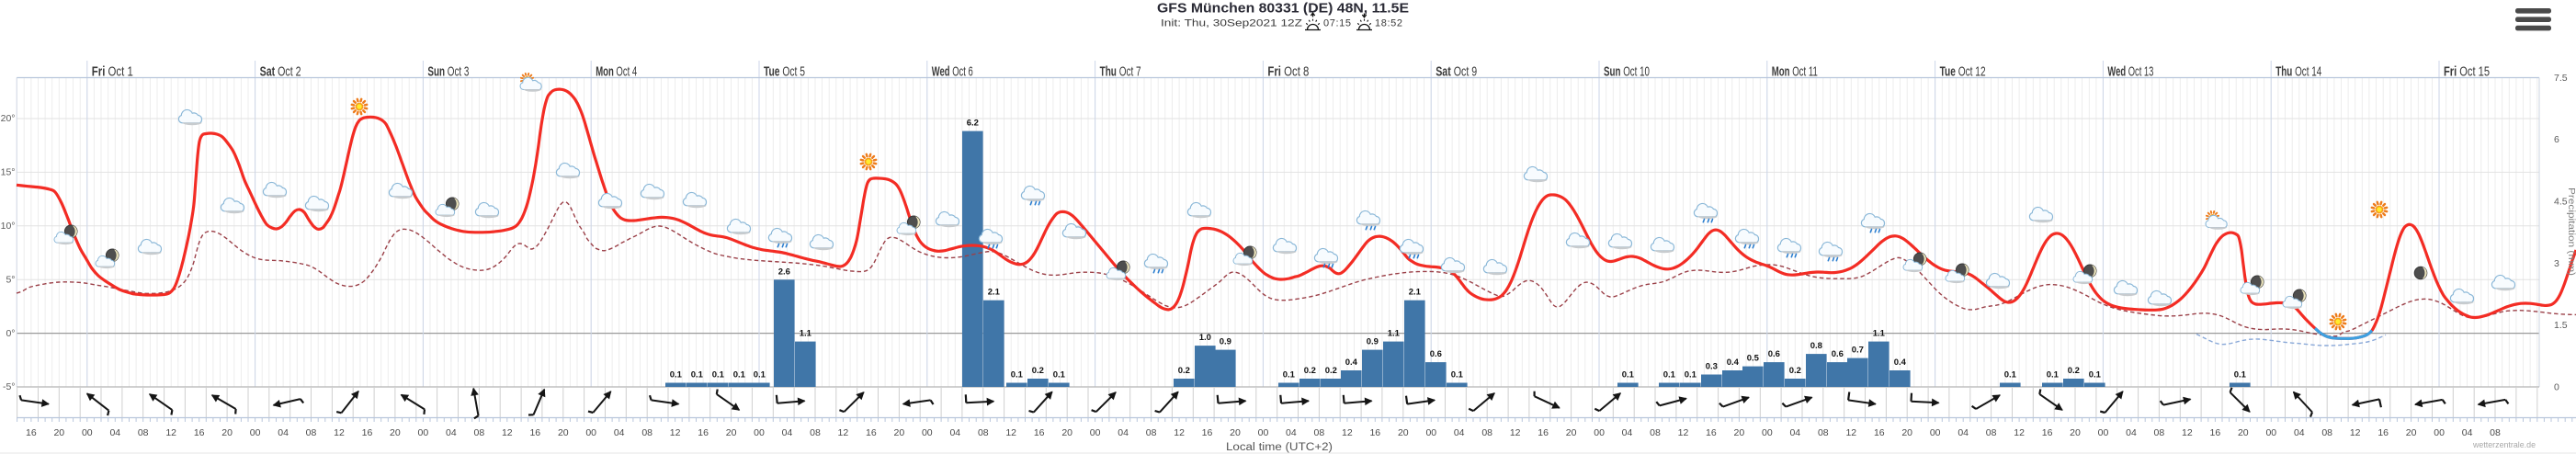 The image size is (2576, 454). What do you see at coordinates (1279, 447) in the screenshot?
I see `svg-text: Local time (UTC+2)` at bounding box center [1279, 447].